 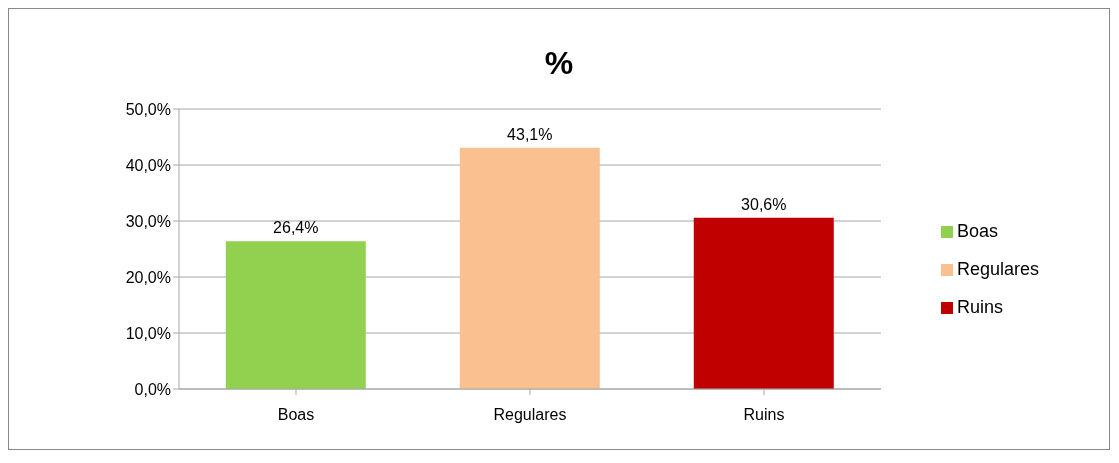 What do you see at coordinates (764, 204) in the screenshot?
I see `data-label: 30,6%` at bounding box center [764, 204].